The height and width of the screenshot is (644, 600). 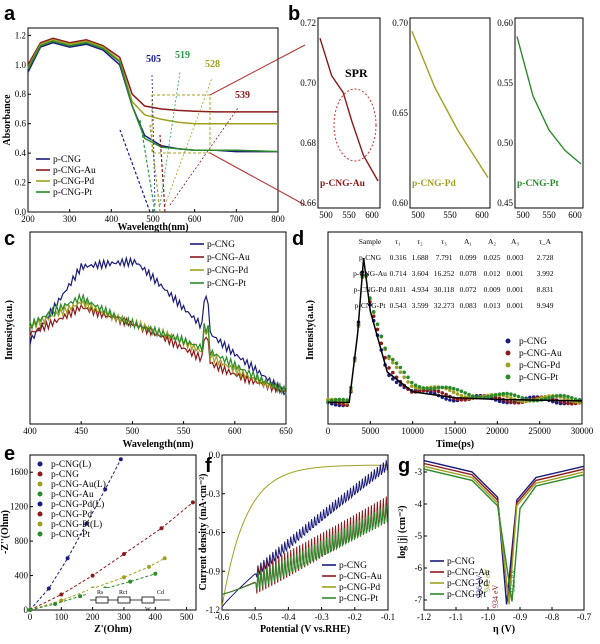 I want to click on panel-g-xtick-label: -0.7, so click(x=584, y=617).